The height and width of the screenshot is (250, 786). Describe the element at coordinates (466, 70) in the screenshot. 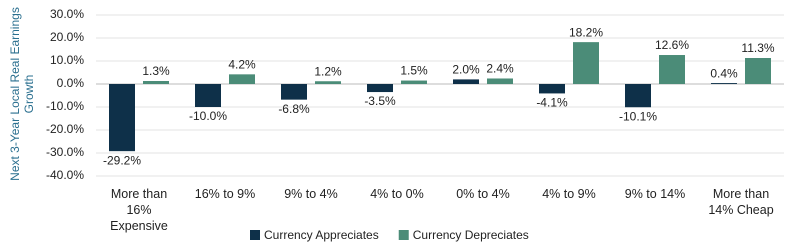

I see `value-label: 2.0%` at that location.